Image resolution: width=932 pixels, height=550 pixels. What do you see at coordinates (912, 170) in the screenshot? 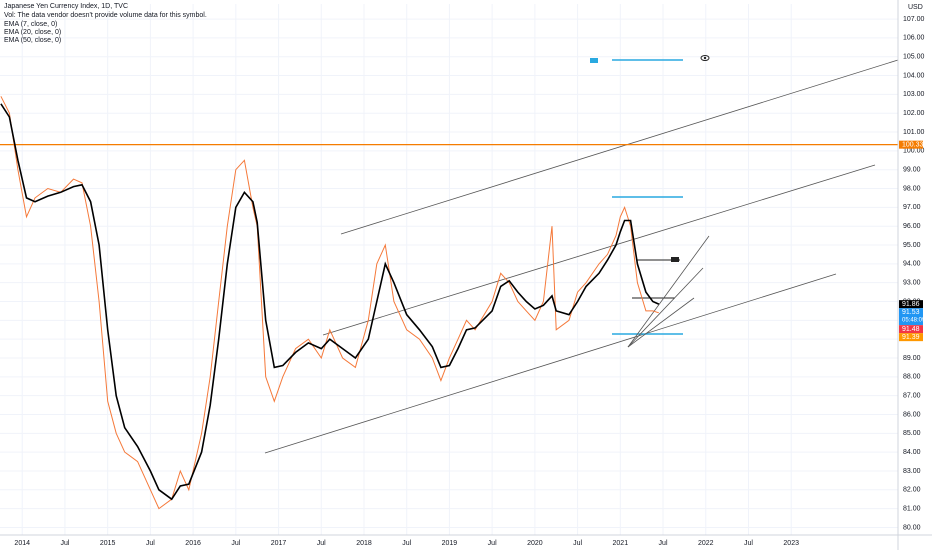
I see `y-tick-label: 99.00` at bounding box center [912, 170].